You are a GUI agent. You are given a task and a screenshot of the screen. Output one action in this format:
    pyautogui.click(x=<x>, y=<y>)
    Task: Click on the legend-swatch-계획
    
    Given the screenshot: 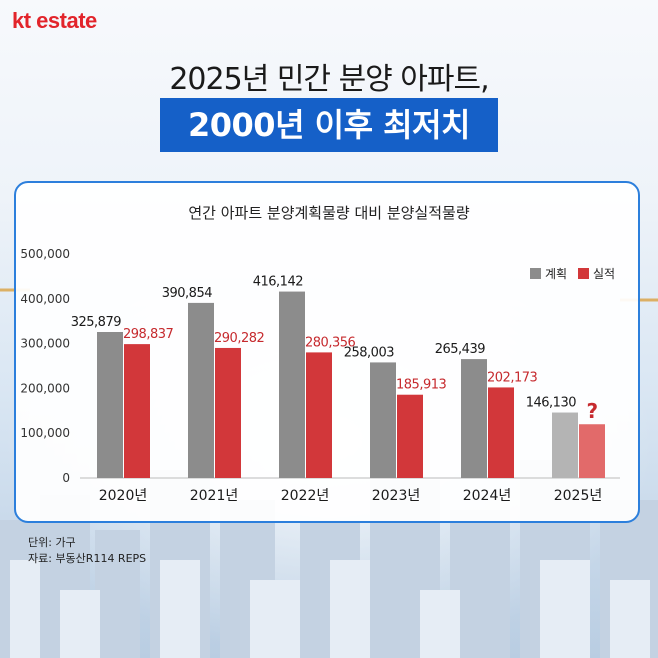 What is the action you would take?
    pyautogui.click(x=535, y=273)
    